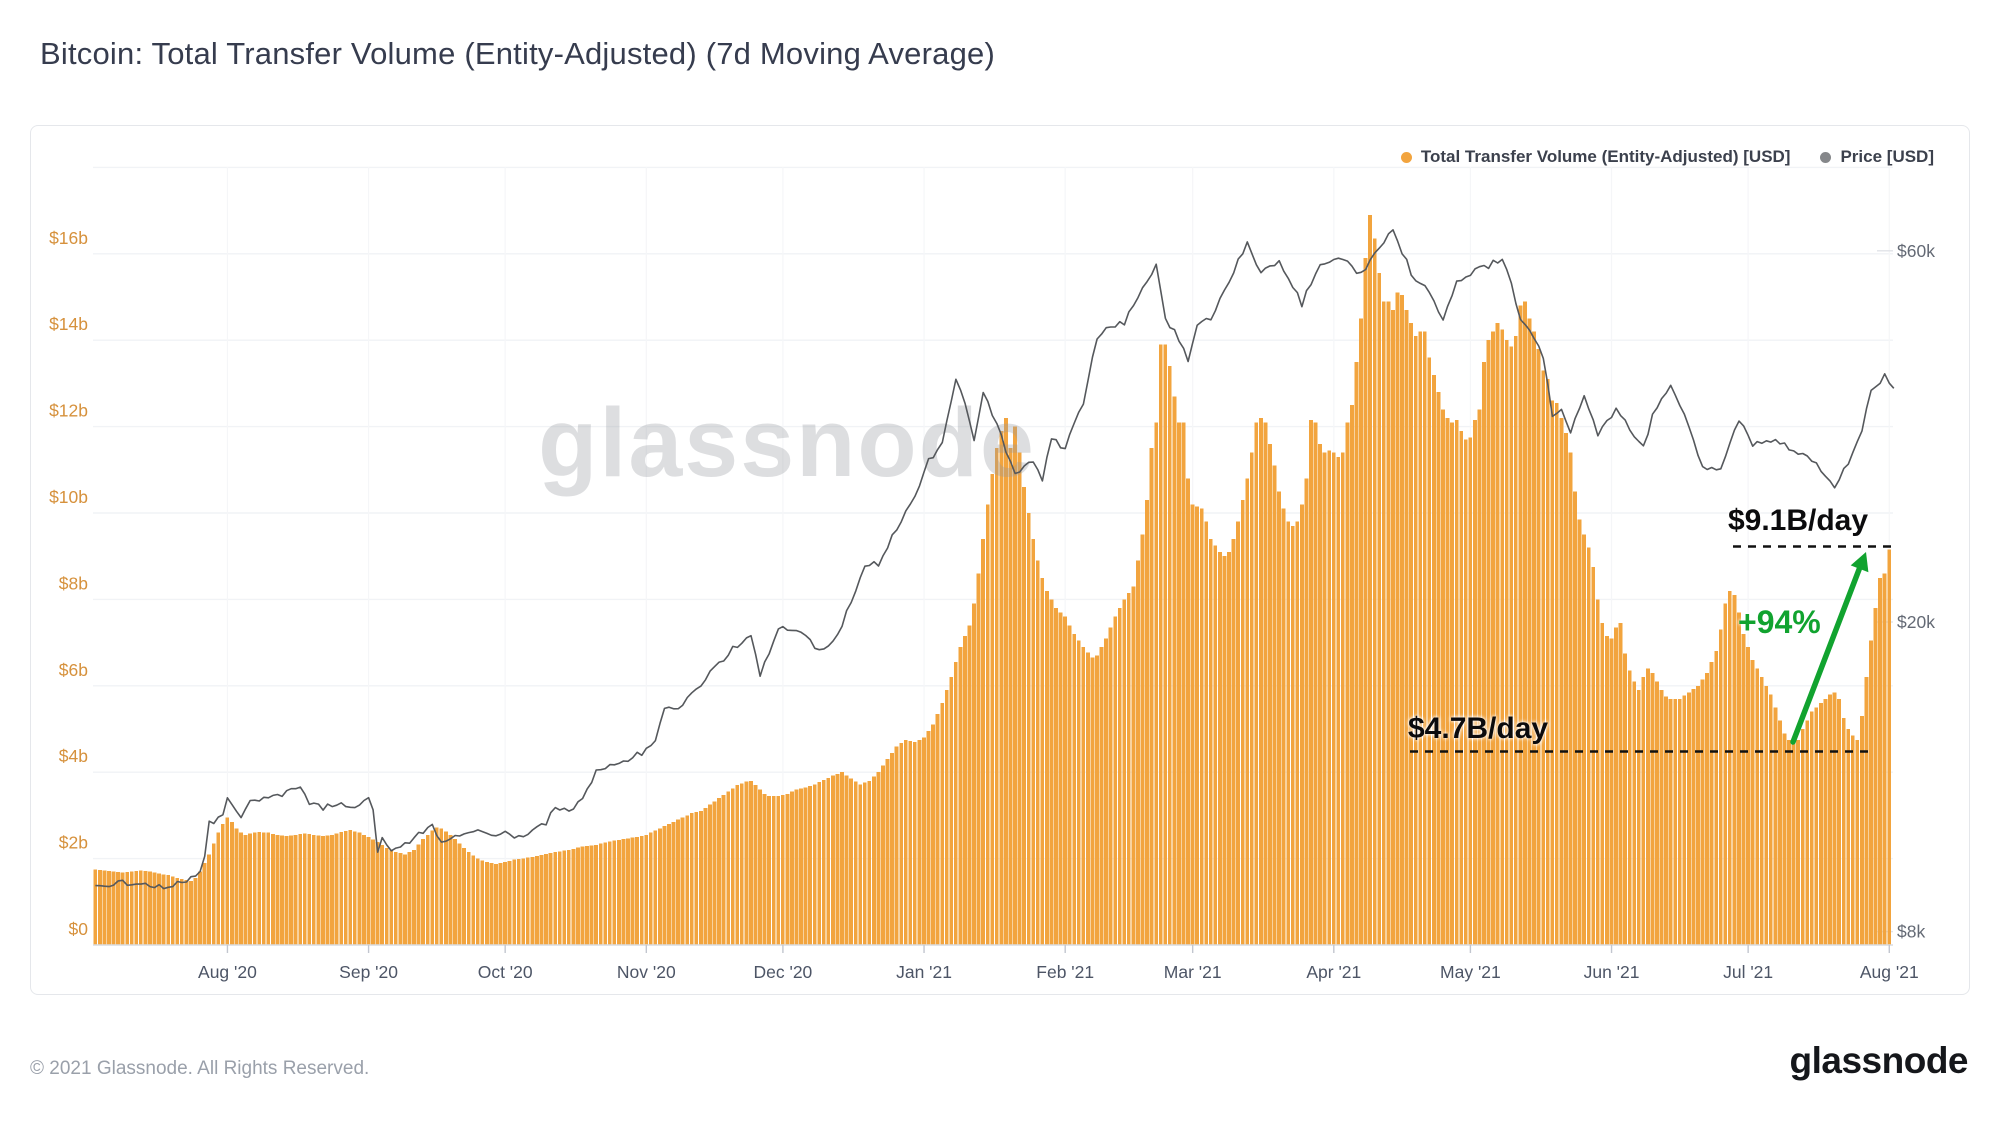 The height and width of the screenshot is (1126, 2000). What do you see at coordinates (1065, 972) in the screenshot?
I see `svg-text: Feb '21` at bounding box center [1065, 972].